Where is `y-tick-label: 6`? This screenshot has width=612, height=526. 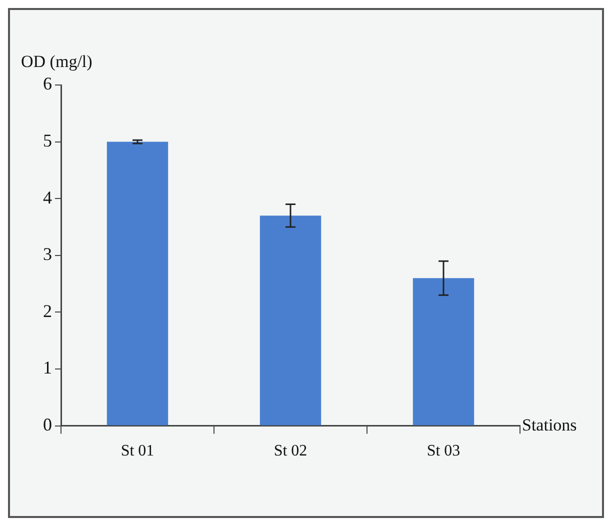
y-tick-label: 6 is located at coordinates (47, 84).